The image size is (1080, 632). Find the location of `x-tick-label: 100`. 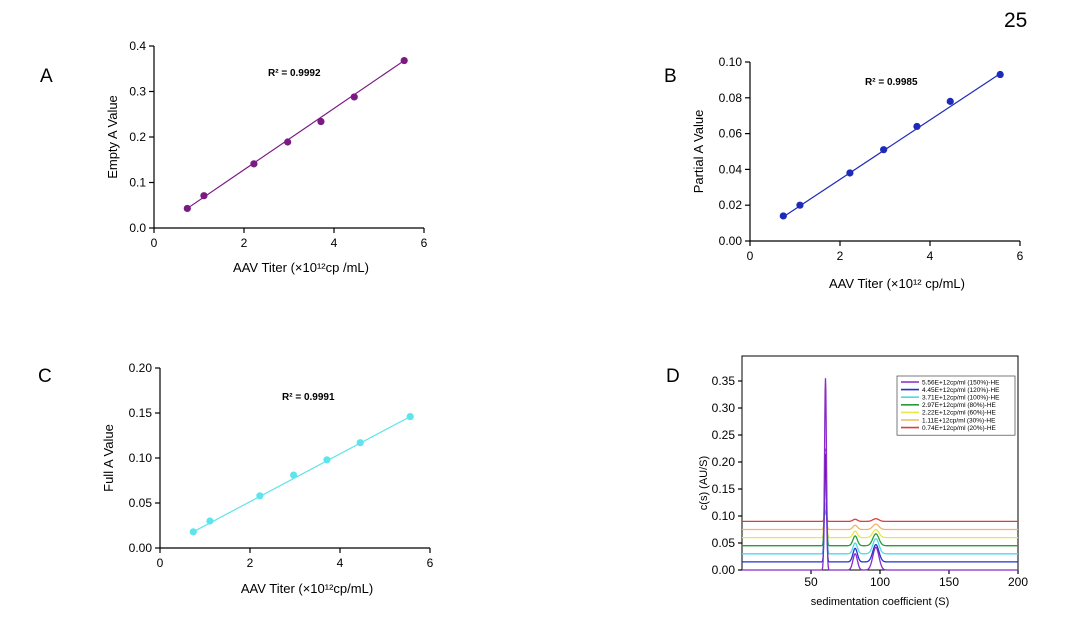

x-tick-label: 100 is located at coordinates (880, 582).